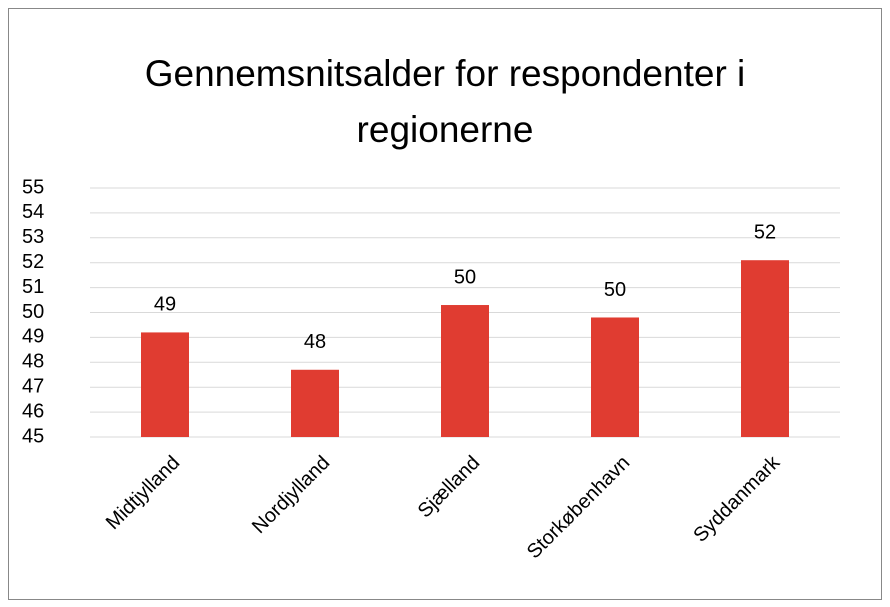  Describe the element at coordinates (33, 312) in the screenshot. I see `y-tick-label: 50` at that location.